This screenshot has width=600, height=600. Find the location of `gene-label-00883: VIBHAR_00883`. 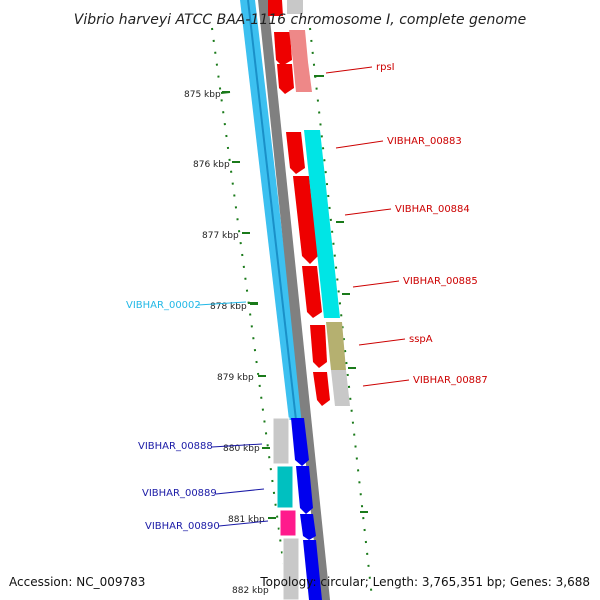

gene-label-00883: VIBHAR_00883 is located at coordinates (424, 141).